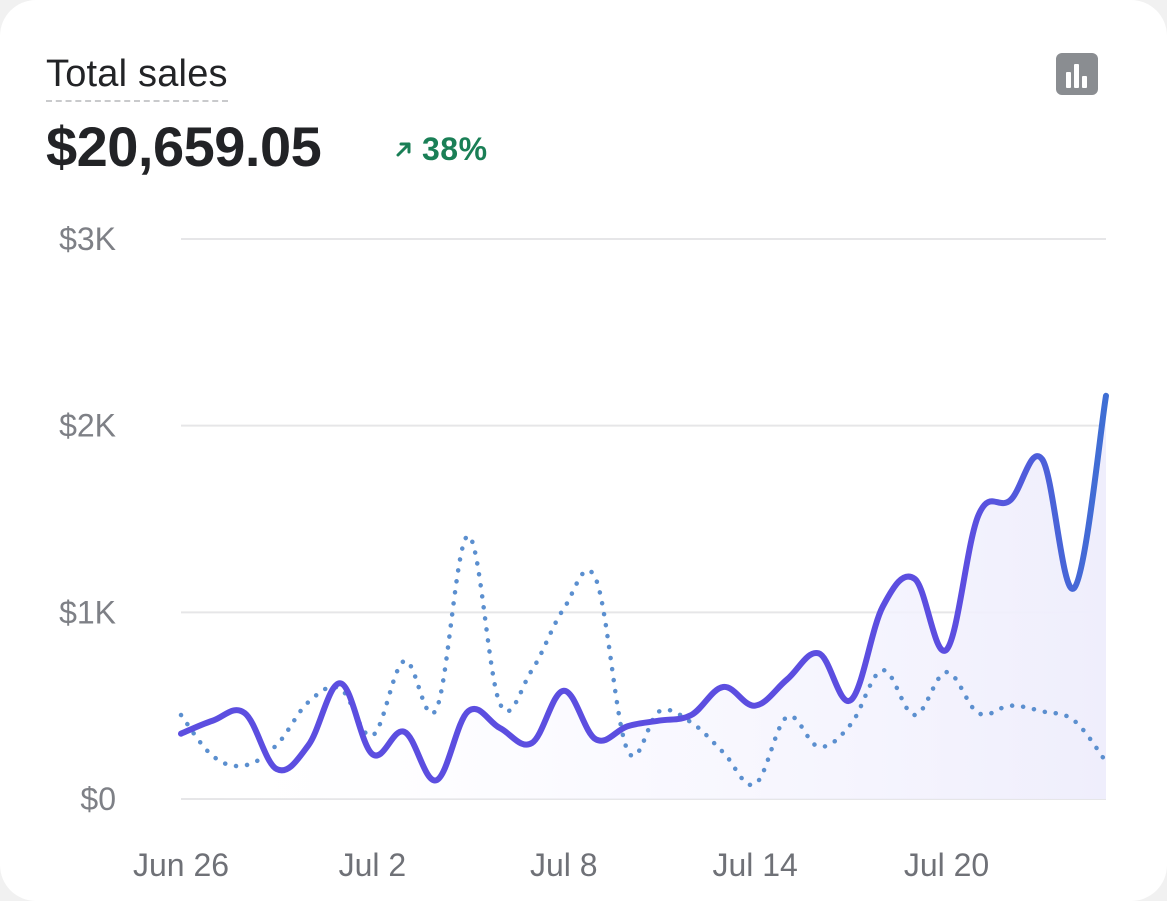  Describe the element at coordinates (373, 865) in the screenshot. I see `x-tick-label: Jul 2` at that location.